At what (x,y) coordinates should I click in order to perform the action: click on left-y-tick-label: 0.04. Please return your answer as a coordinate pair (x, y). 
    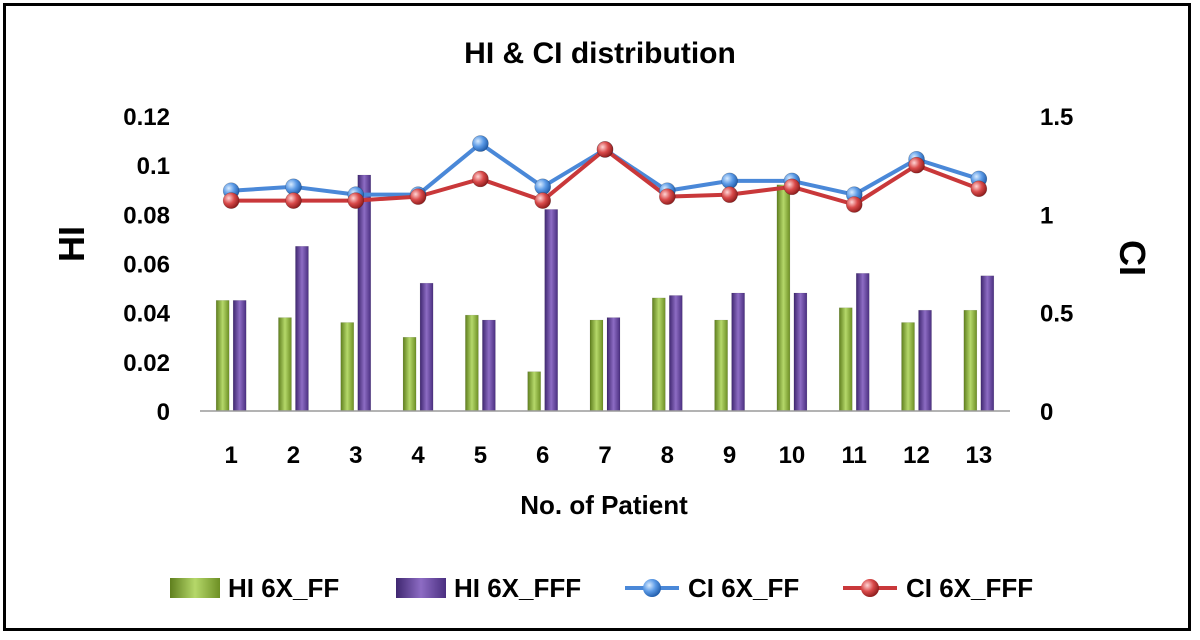
    Looking at the image, I should click on (146, 314).